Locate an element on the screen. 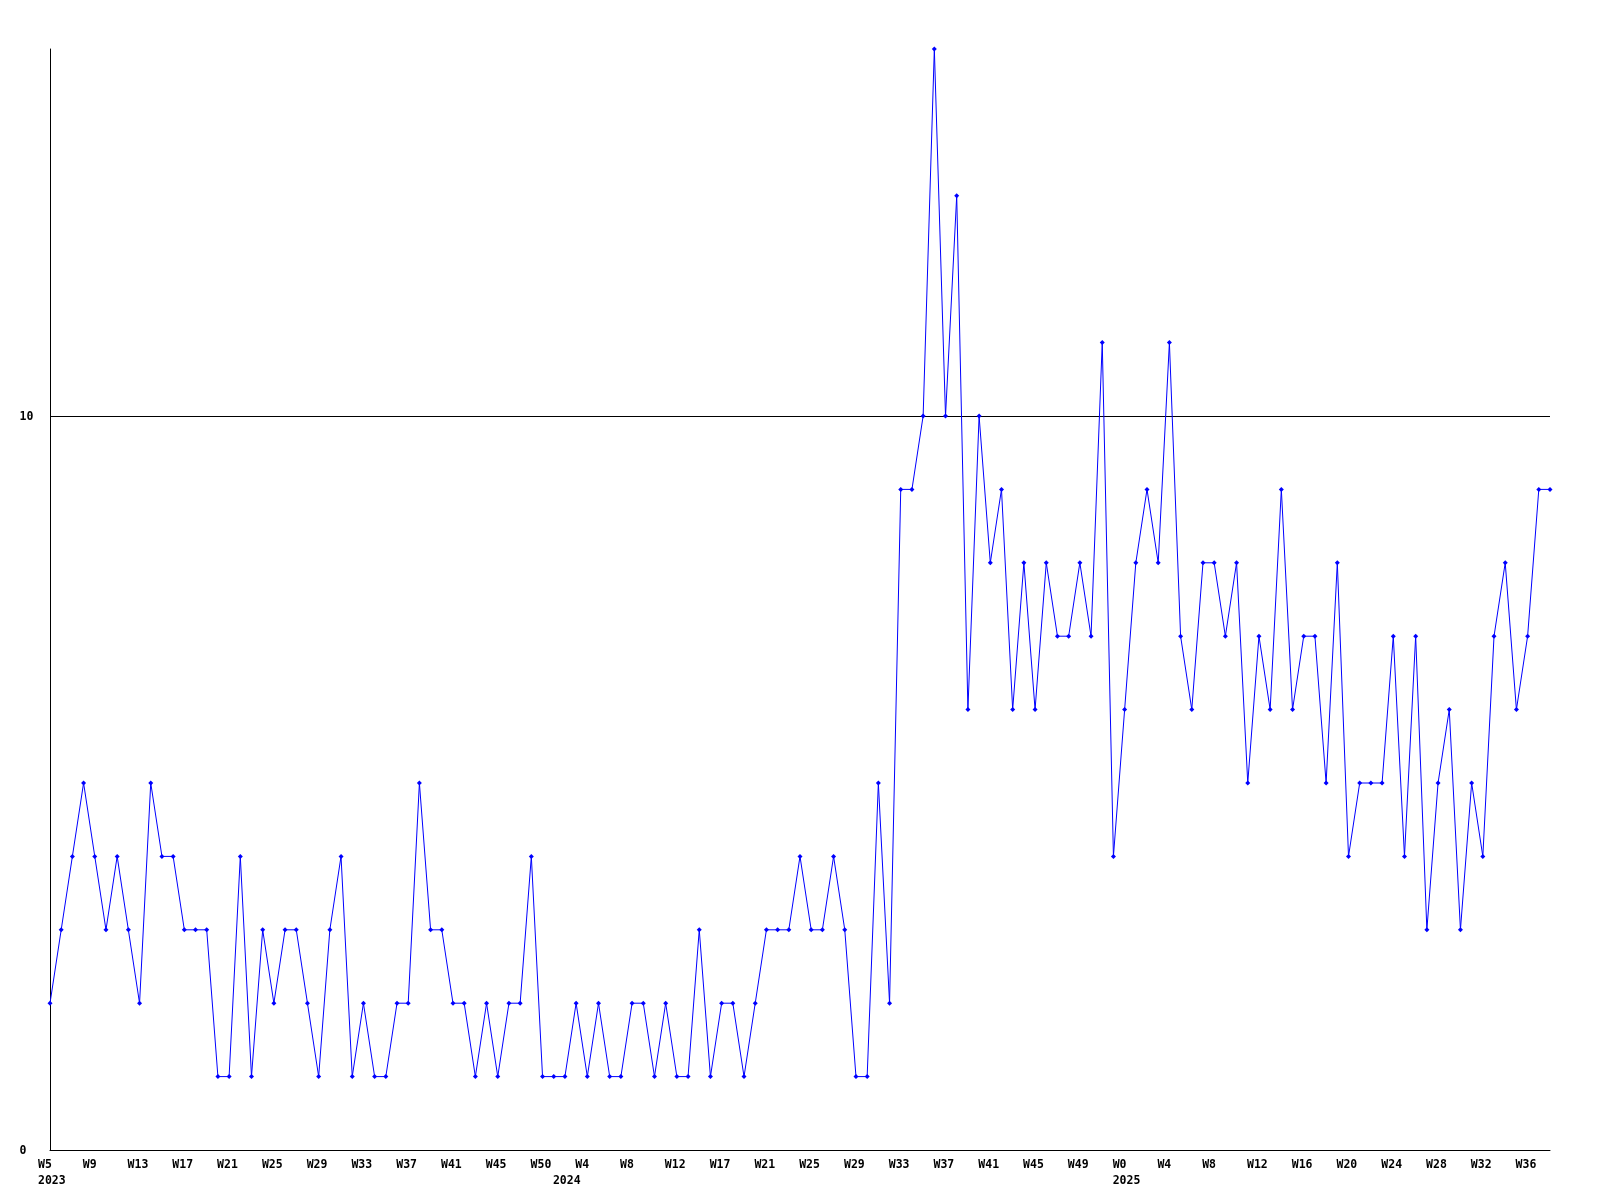 Image resolution: width=1600 pixels, height=1200 pixels. x-tick-label: W36 is located at coordinates (1526, 1164).